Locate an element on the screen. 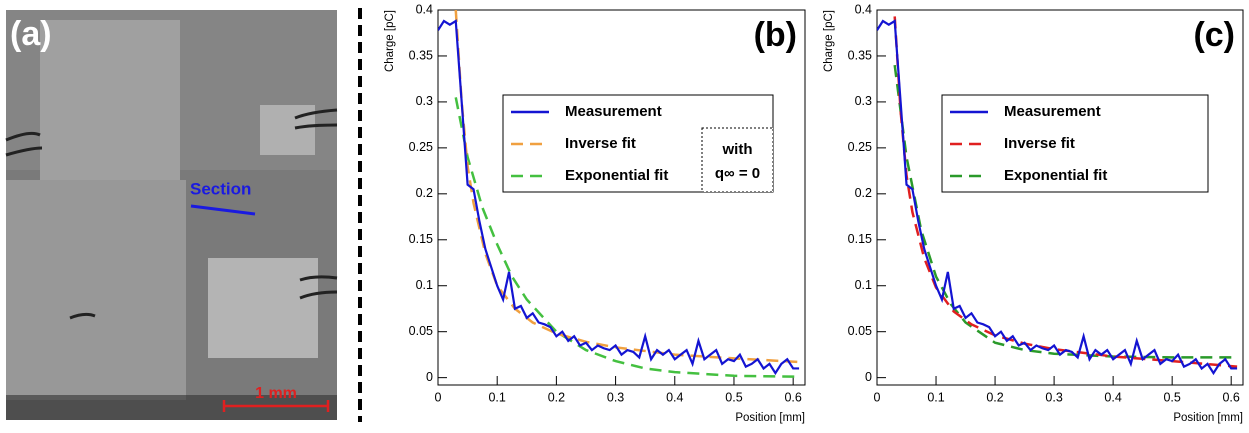 The image size is (1249, 433). photo-edge is located at coordinates (171, 407).